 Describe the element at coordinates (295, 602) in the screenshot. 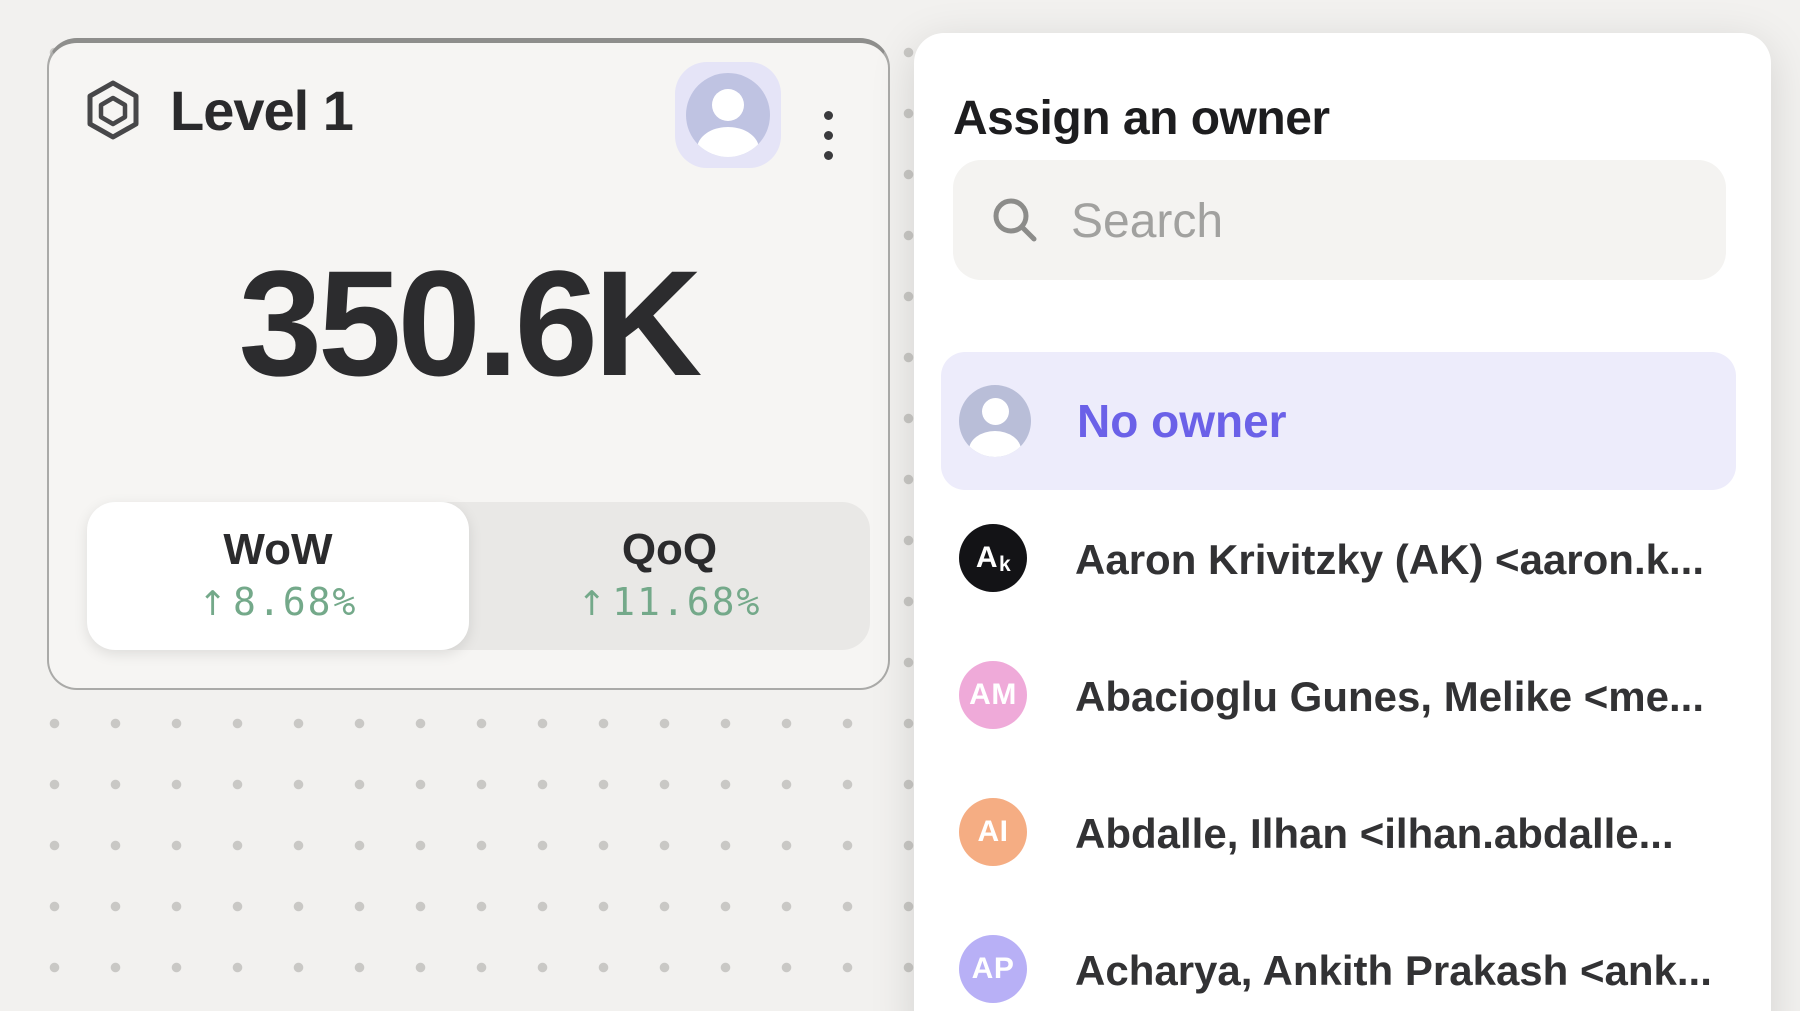

I see `tab-wow-delta-value: 8.68%` at that location.